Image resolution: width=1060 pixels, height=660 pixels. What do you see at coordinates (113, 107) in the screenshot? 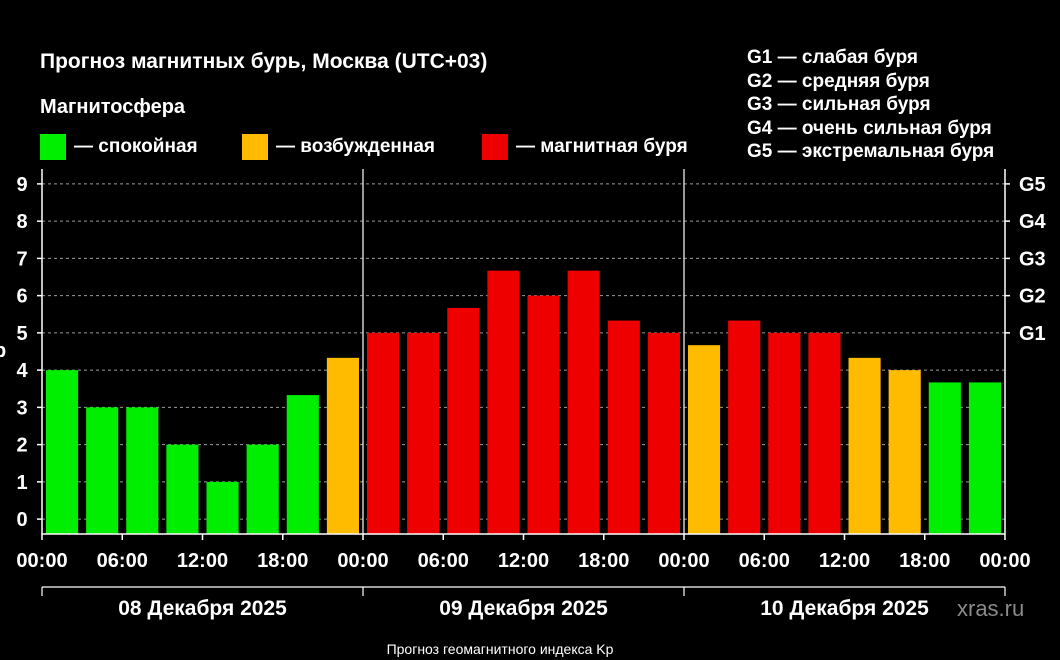
I see `legend-title: Магнитосфера` at bounding box center [113, 107].